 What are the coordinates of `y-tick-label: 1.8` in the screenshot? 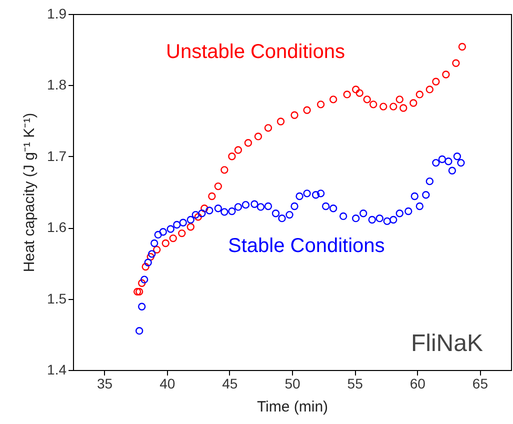 It's located at (57, 84).